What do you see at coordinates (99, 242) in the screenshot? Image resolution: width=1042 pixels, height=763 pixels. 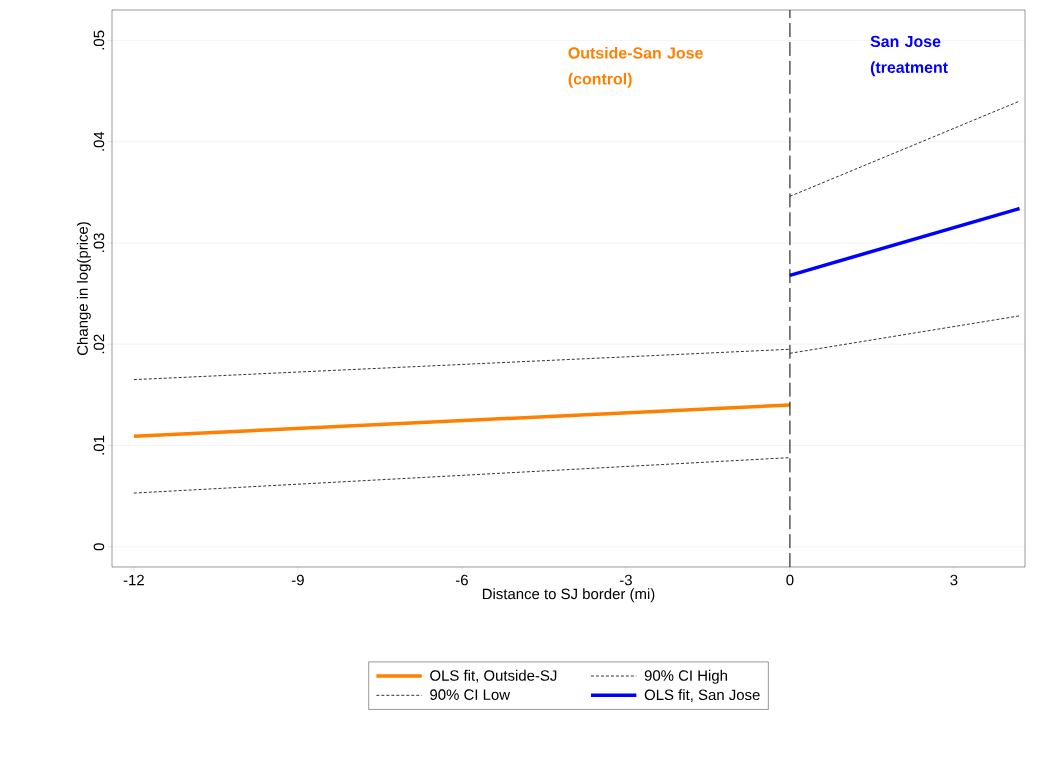 I see `y-tick-label: .03` at bounding box center [99, 242].